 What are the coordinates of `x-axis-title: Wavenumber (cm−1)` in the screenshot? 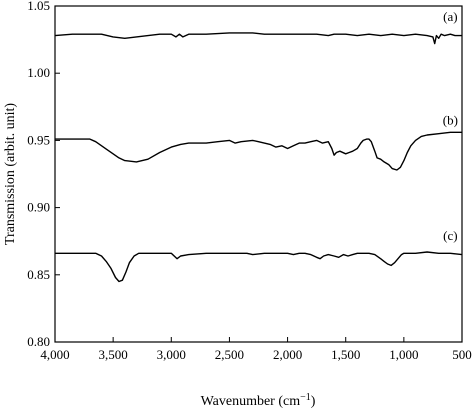 It's located at (258, 400).